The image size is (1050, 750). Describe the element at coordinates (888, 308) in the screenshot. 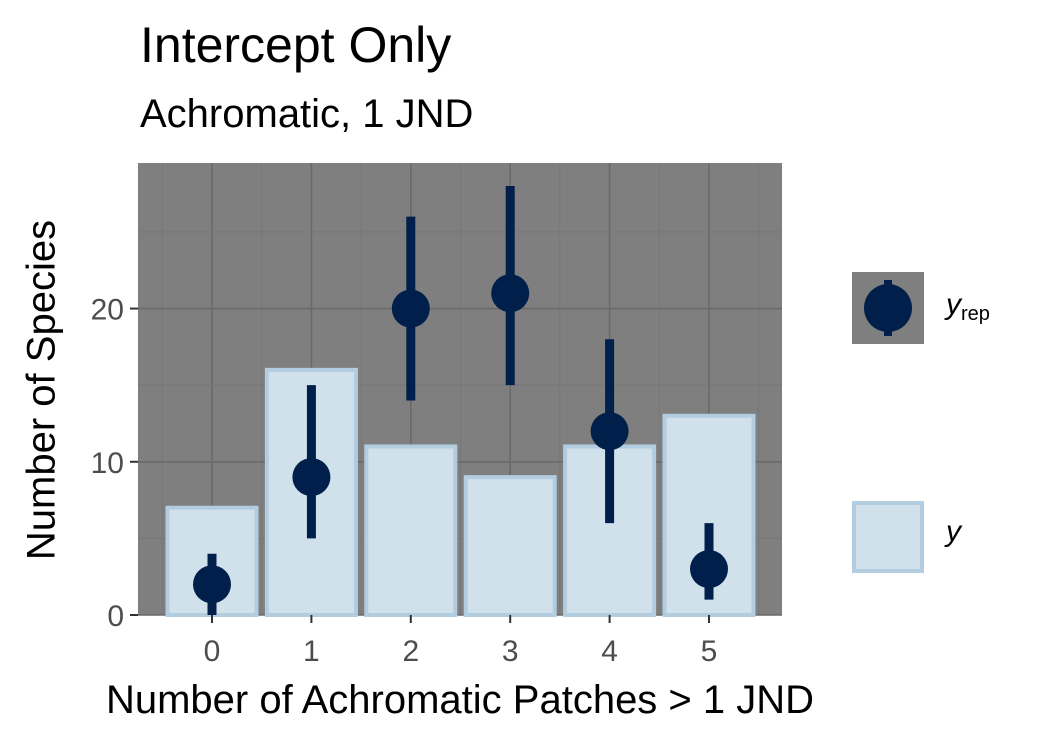

I see `legend-key-yrep-point` at that location.